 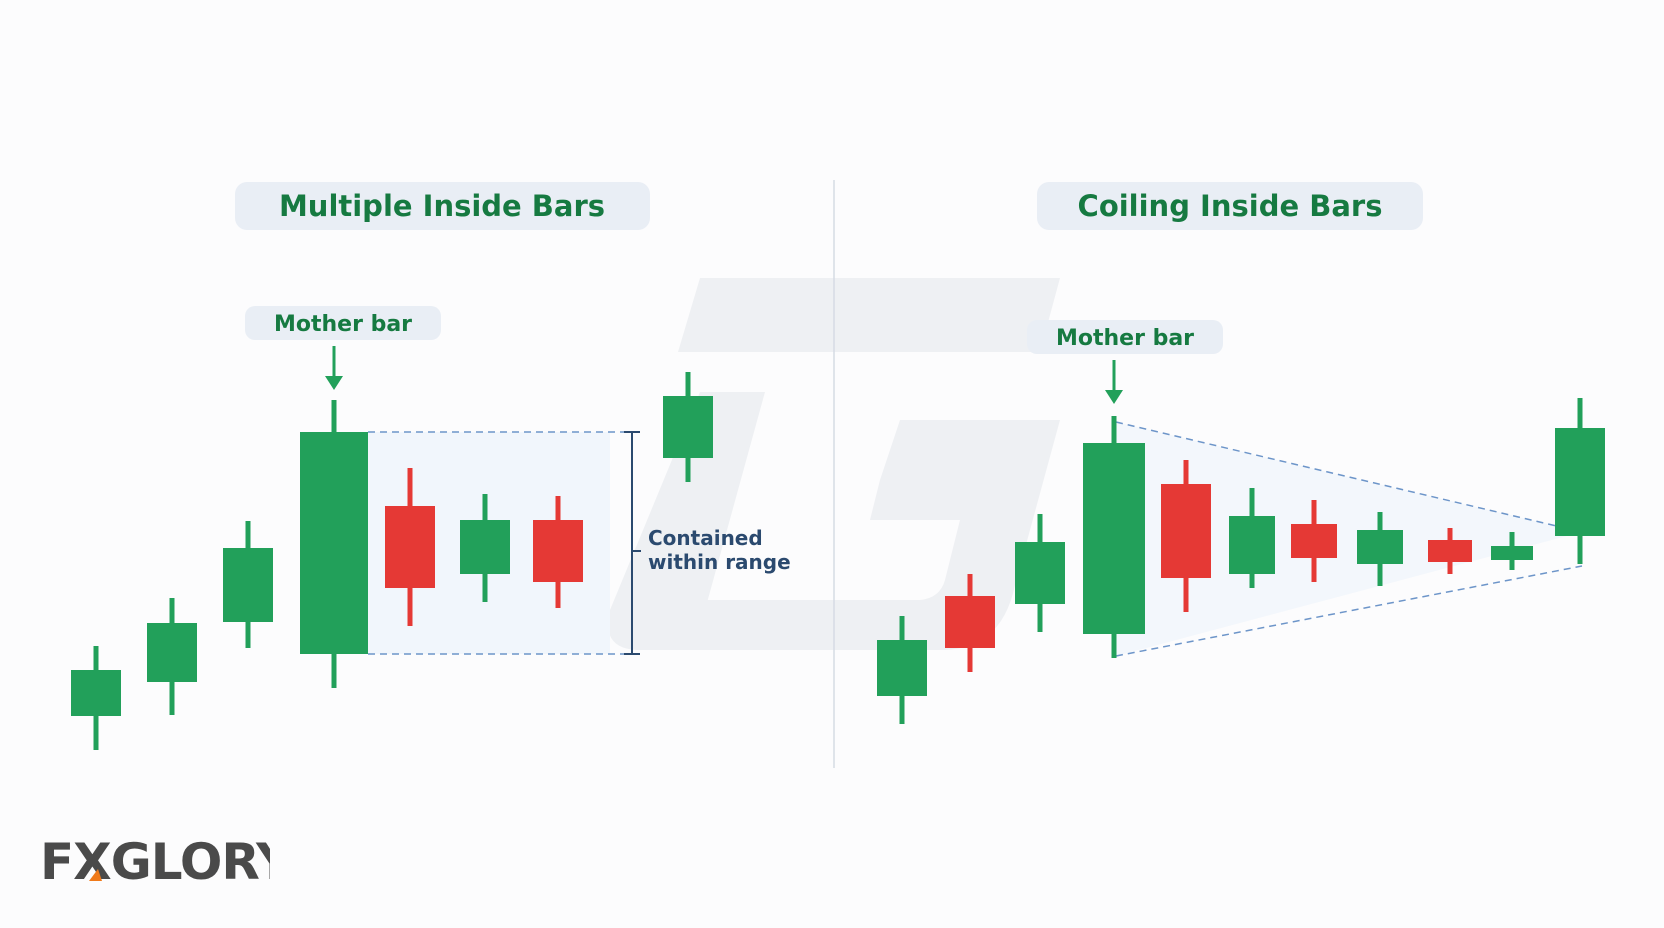 I want to click on left-panel-title: Multiple Inside Bars, so click(x=442, y=206).